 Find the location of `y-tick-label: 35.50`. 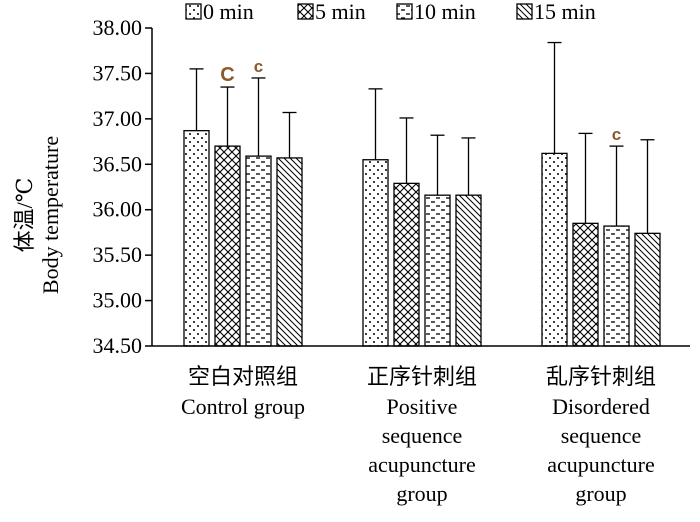

y-tick-label: 35.50 is located at coordinates (118, 254).